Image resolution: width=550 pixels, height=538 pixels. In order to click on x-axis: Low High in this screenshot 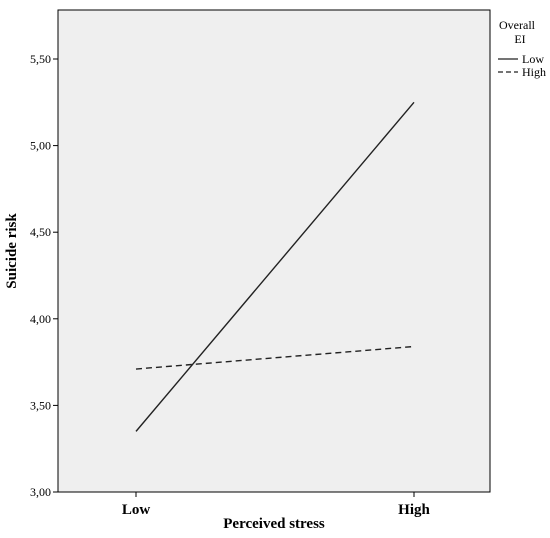, I will do `click(276, 505)`.